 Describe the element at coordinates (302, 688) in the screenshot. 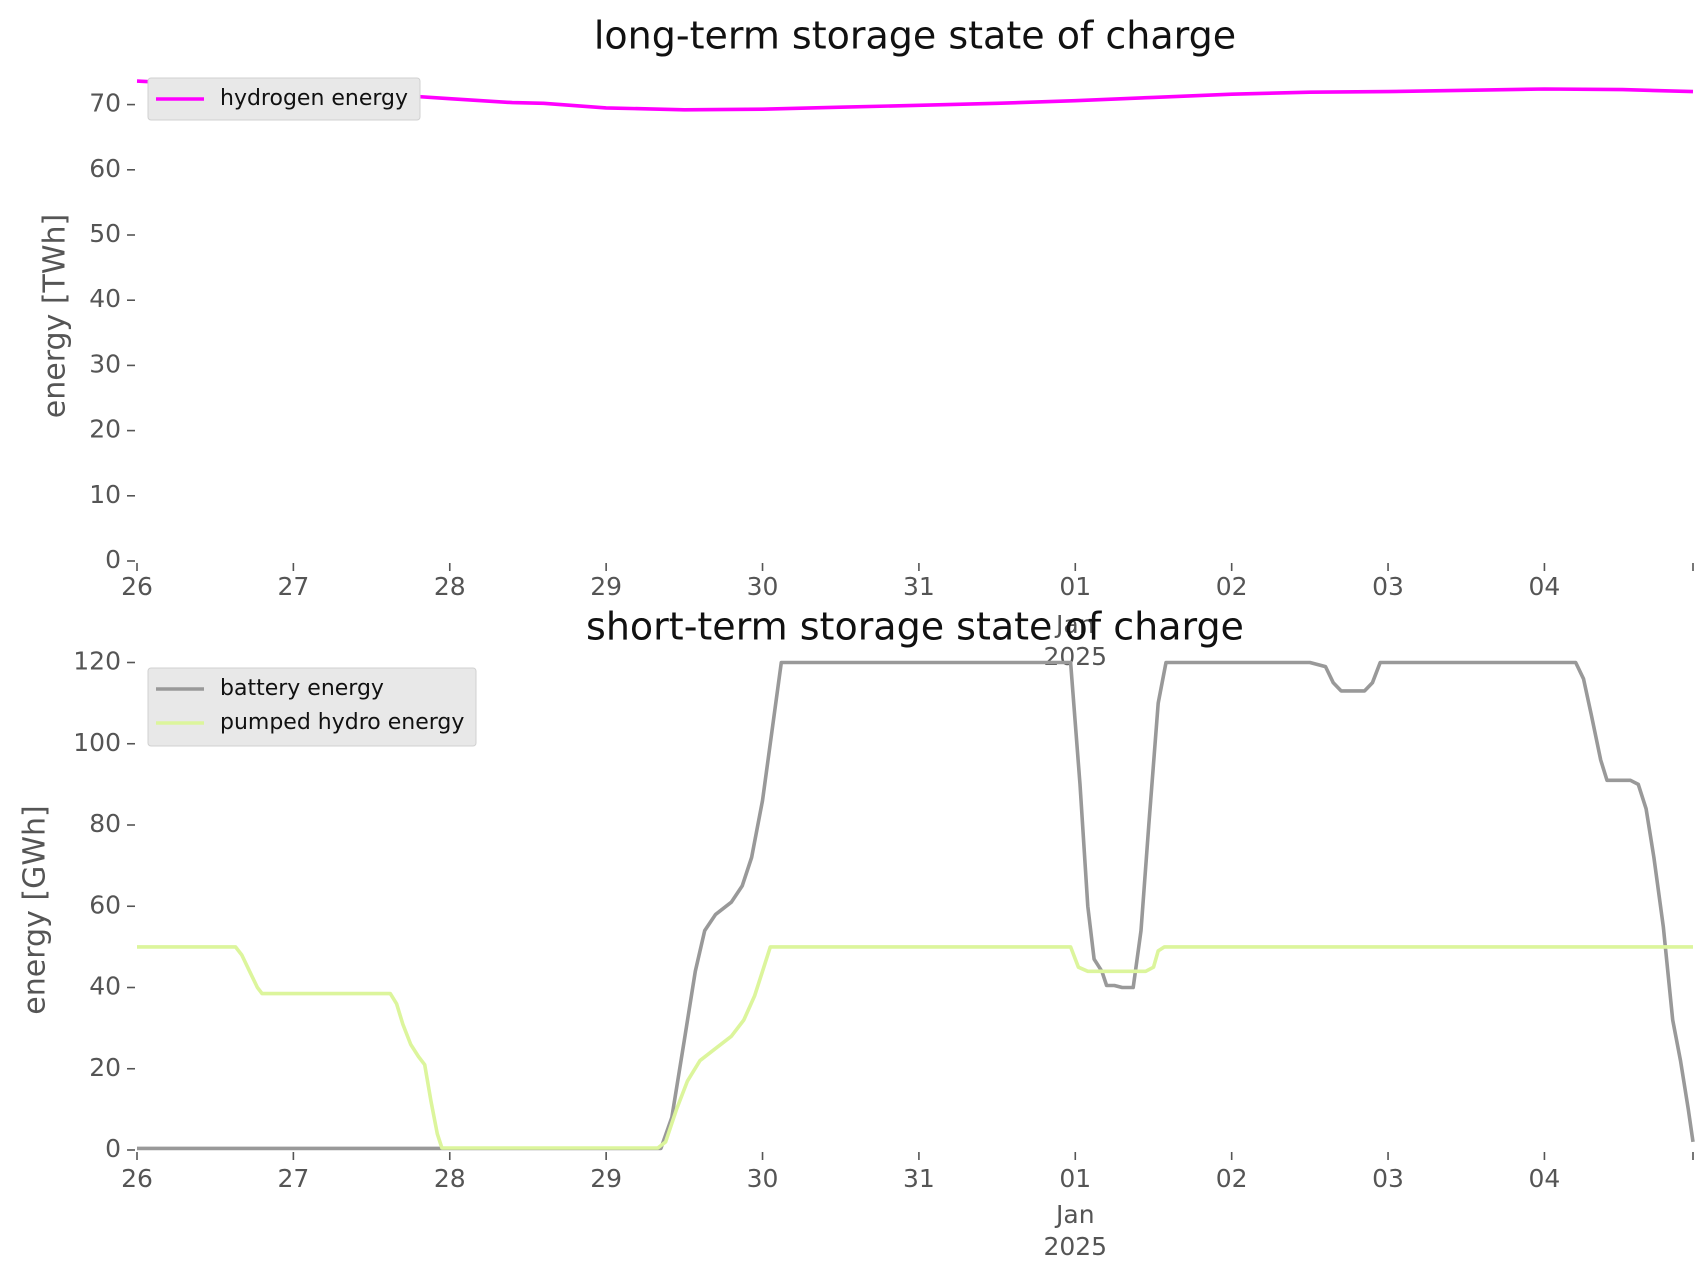

I see `legend-entry: battery energy` at that location.